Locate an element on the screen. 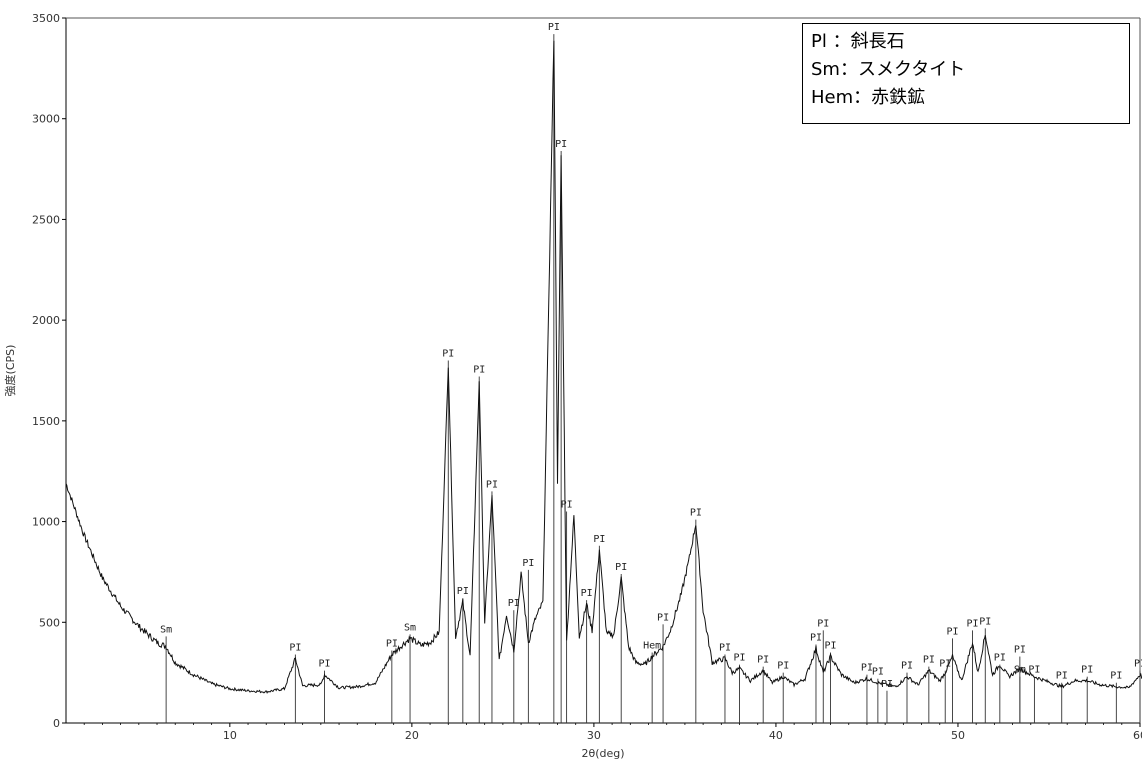 The width and height of the screenshot is (1142, 763). y-tick-label: 0 is located at coordinates (56, 723).